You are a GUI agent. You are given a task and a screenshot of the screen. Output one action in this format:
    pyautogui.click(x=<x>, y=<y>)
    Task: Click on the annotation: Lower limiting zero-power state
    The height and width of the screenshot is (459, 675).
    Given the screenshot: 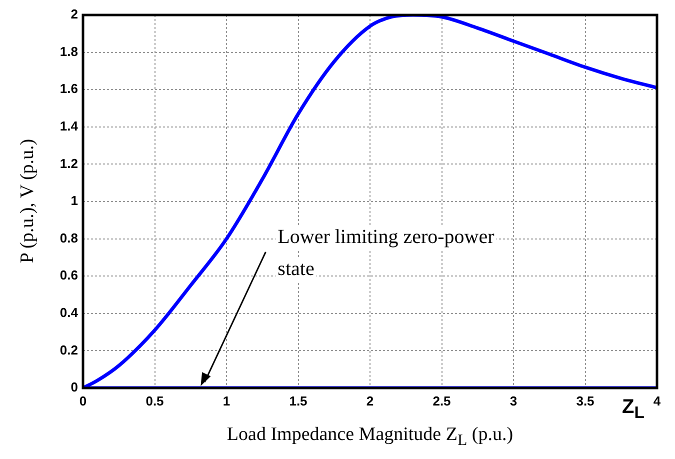 What is the action you would take?
    pyautogui.click(x=386, y=253)
    